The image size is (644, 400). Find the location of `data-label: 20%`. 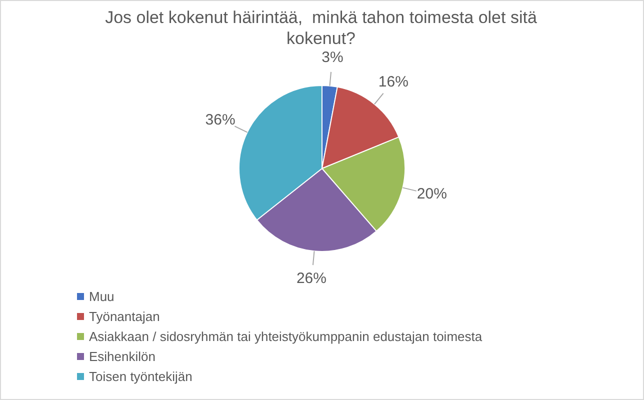

data-label: 20% is located at coordinates (431, 193).